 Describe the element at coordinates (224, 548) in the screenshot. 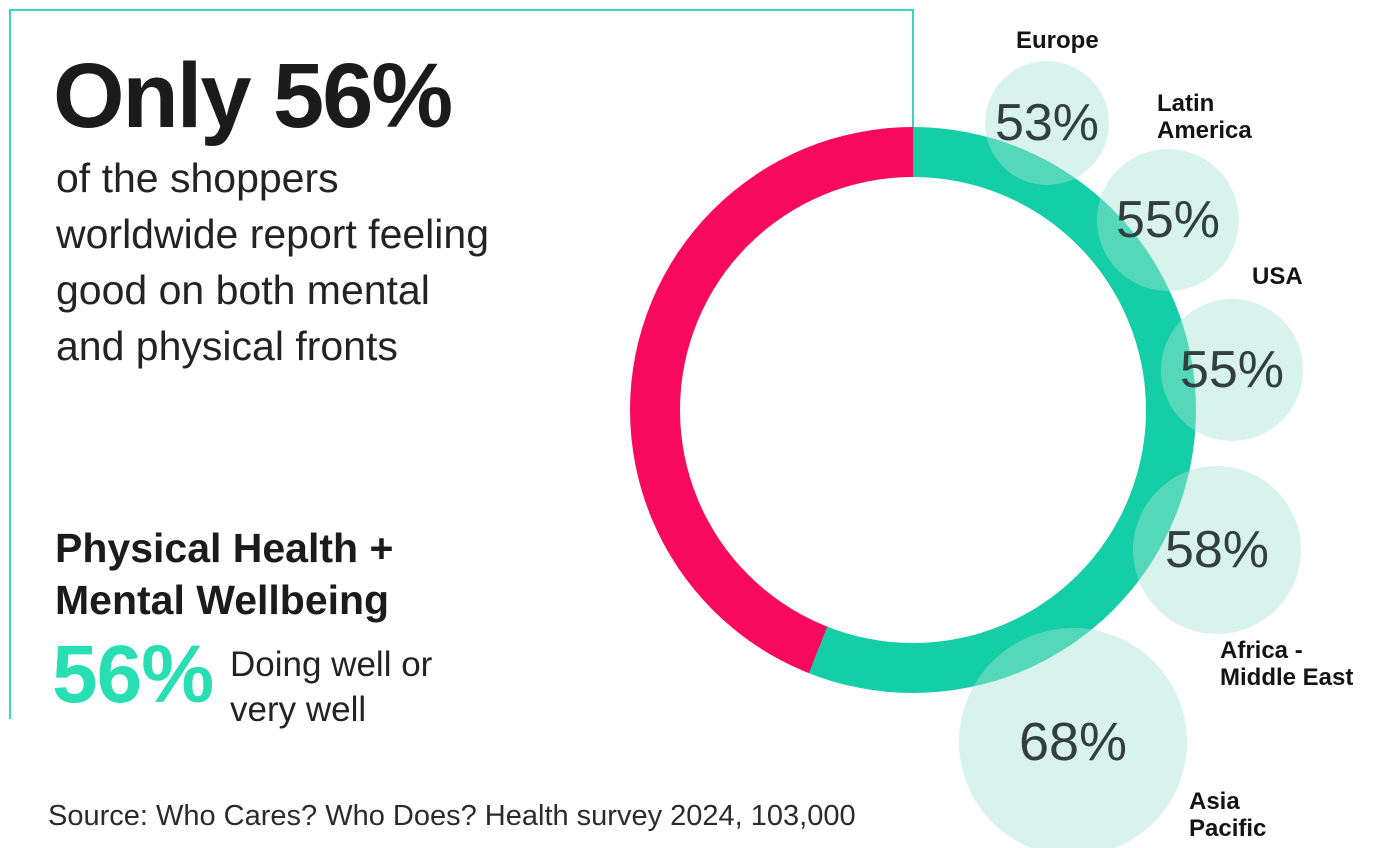

I see `metric-title-line: Physical Health +` at that location.